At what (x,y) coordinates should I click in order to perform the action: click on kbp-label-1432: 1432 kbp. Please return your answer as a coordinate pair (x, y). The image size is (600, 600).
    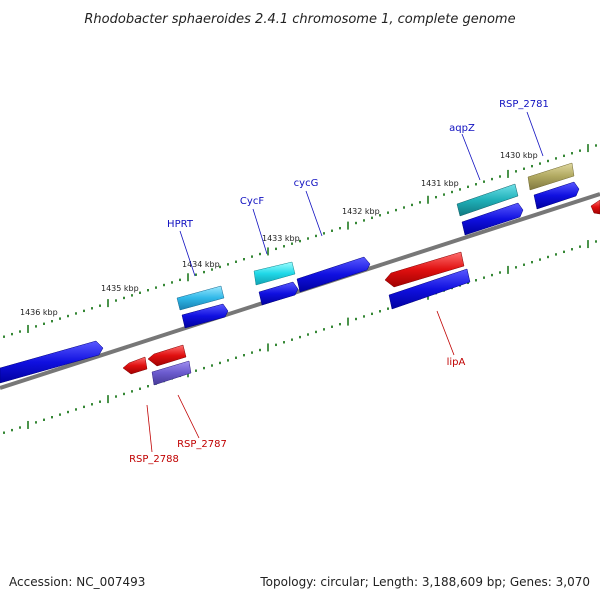
    Looking at the image, I should click on (361, 211).